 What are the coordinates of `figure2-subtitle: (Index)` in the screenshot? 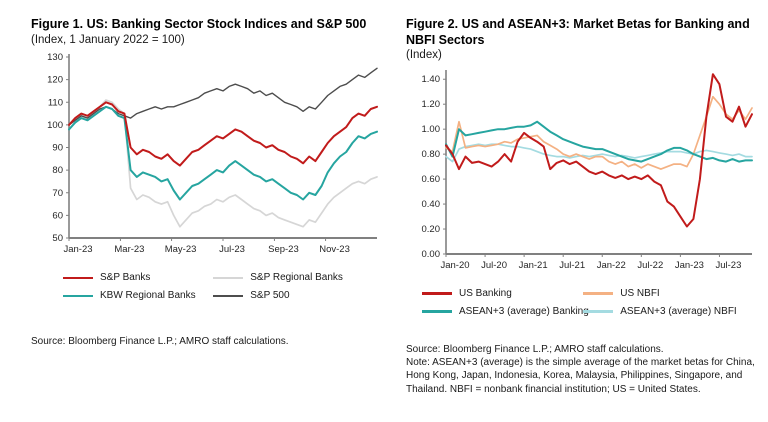 It's located at (424, 55).